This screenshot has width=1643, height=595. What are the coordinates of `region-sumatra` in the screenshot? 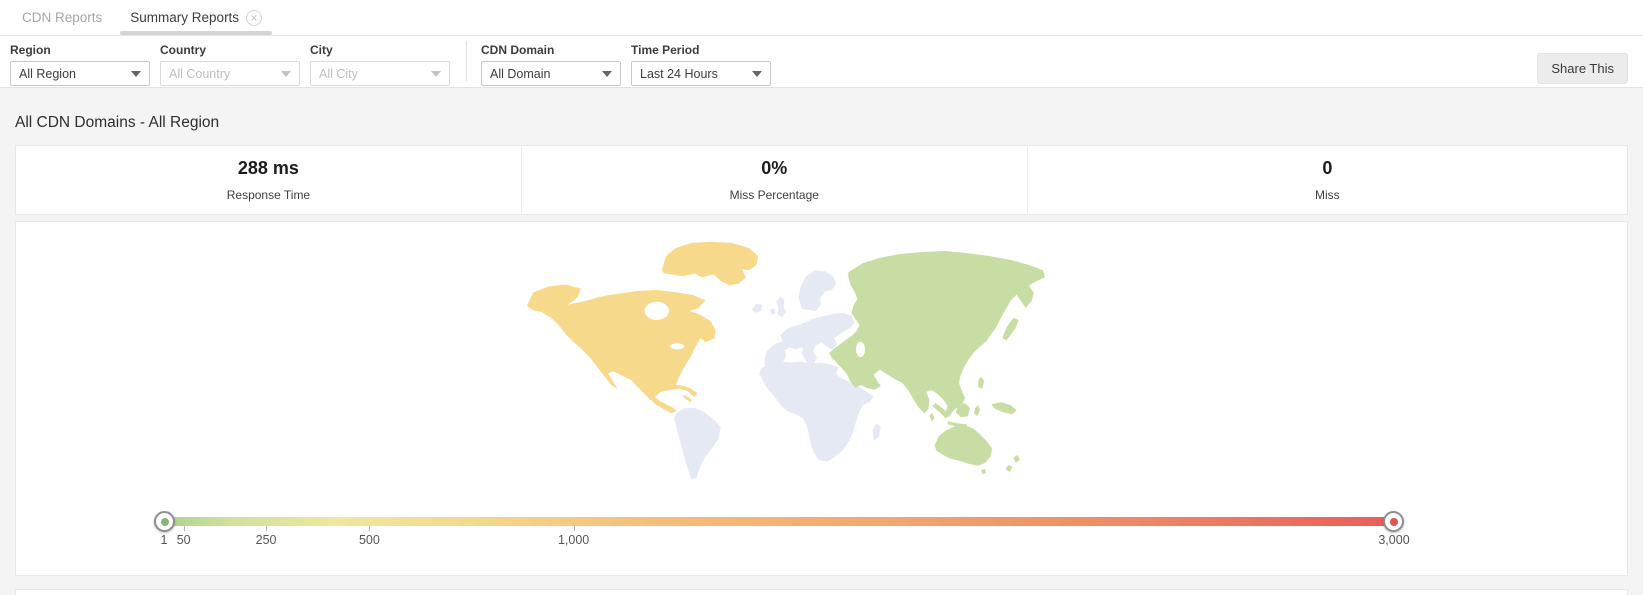 It's located at (941, 411).